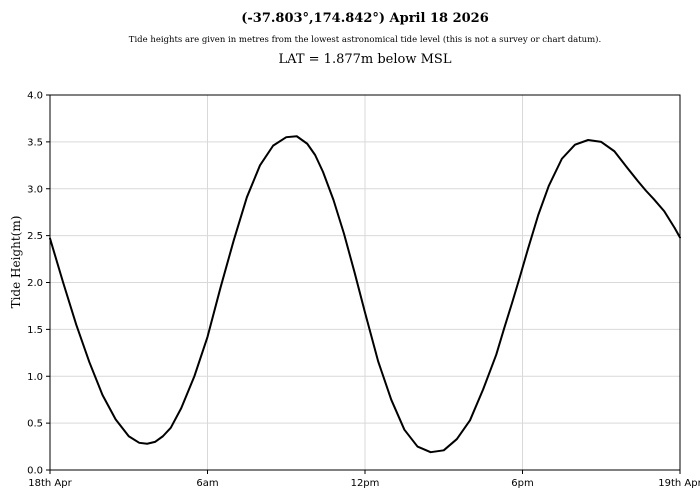  Describe the element at coordinates (35, 236) in the screenshot. I see `y-tick-label: 2.5` at that location.